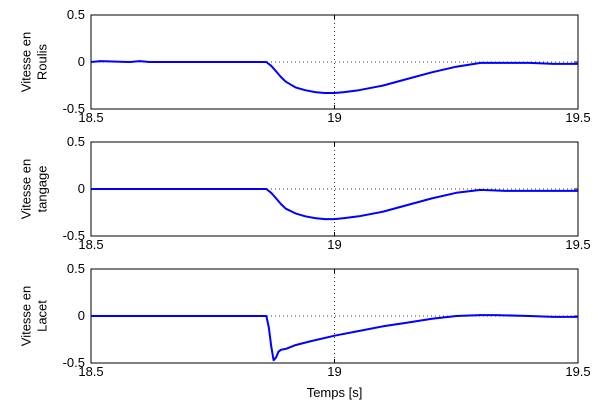 This screenshot has height=405, width=602. What do you see at coordinates (41, 189) in the screenshot?
I see `y-axis-label-line-2: tangage` at bounding box center [41, 189].